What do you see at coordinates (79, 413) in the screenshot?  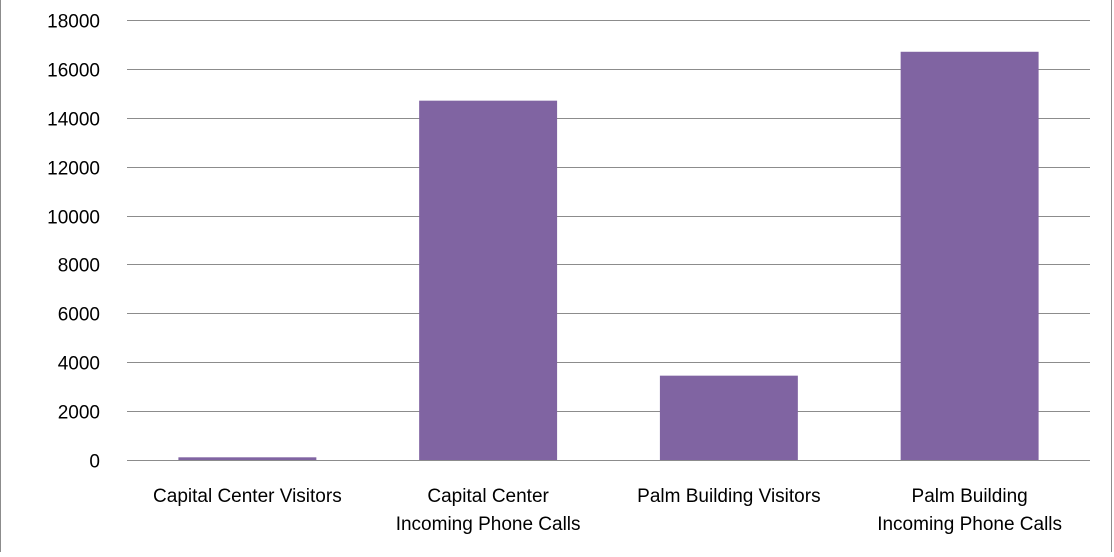 I see `y-tick-label: 2000` at bounding box center [79, 413].